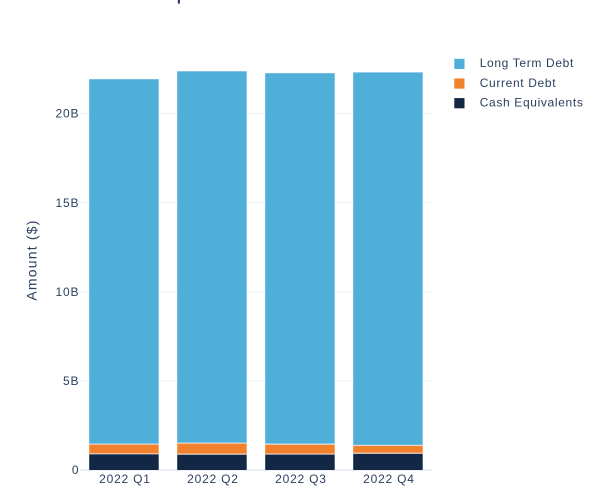 The width and height of the screenshot is (600, 500). Describe the element at coordinates (532, 103) in the screenshot. I see `svg-text: Cash Equivalents` at that location.